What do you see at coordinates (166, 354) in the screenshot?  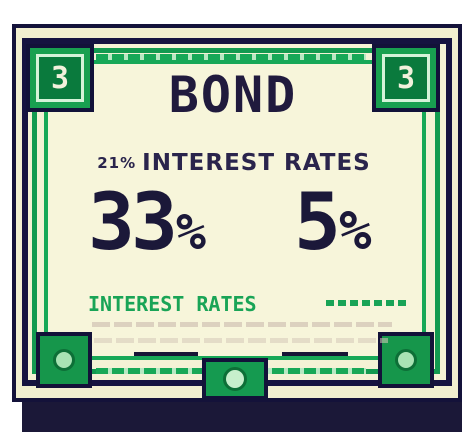 I see `left-signature-line` at bounding box center [166, 354].